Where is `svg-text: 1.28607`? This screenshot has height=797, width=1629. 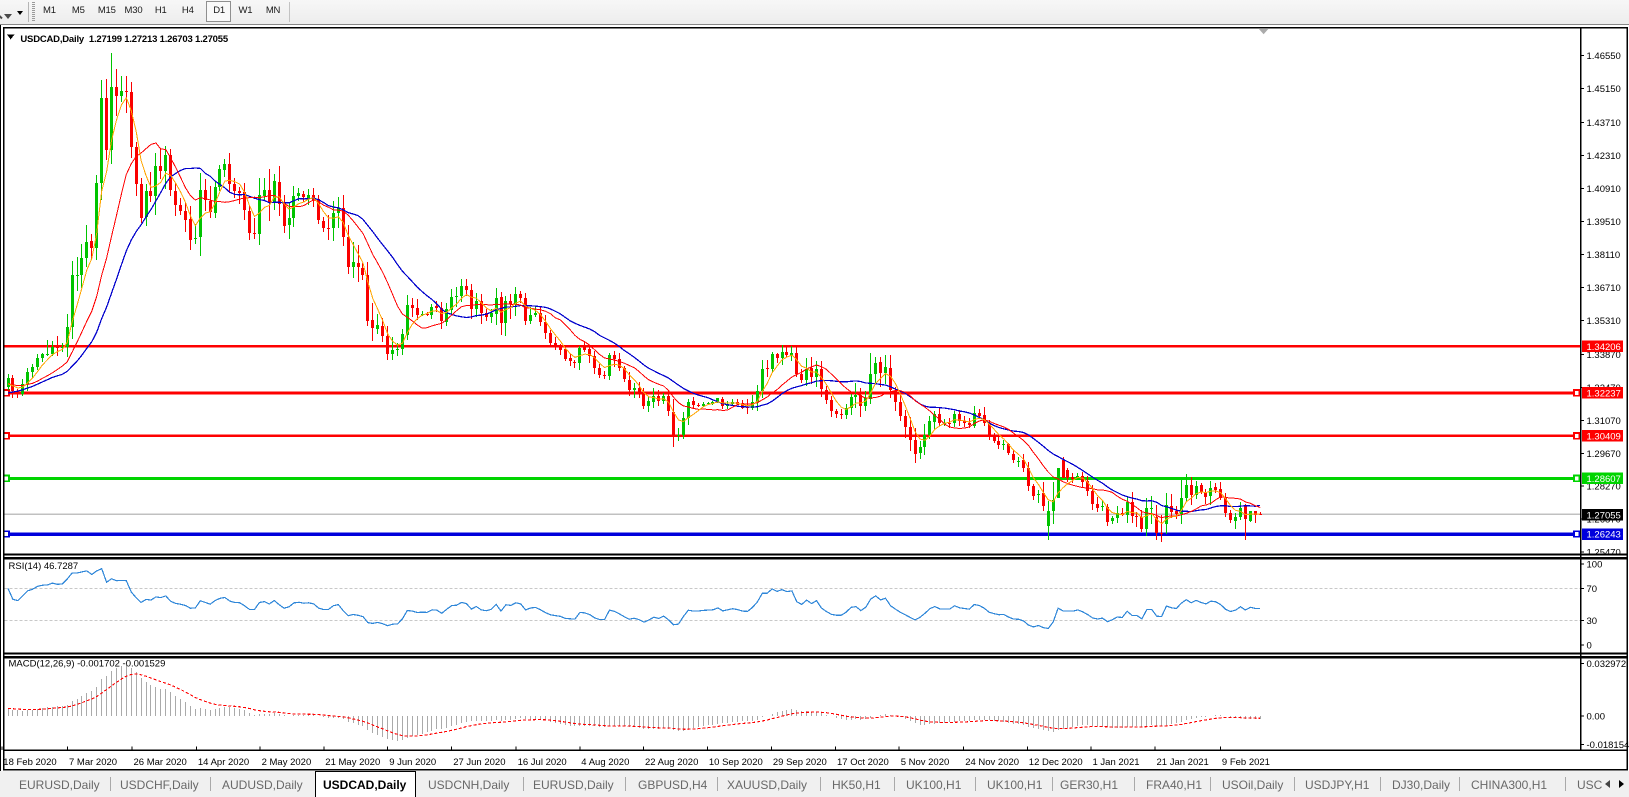
svg-text: 1.28607 is located at coordinates (1604, 479).